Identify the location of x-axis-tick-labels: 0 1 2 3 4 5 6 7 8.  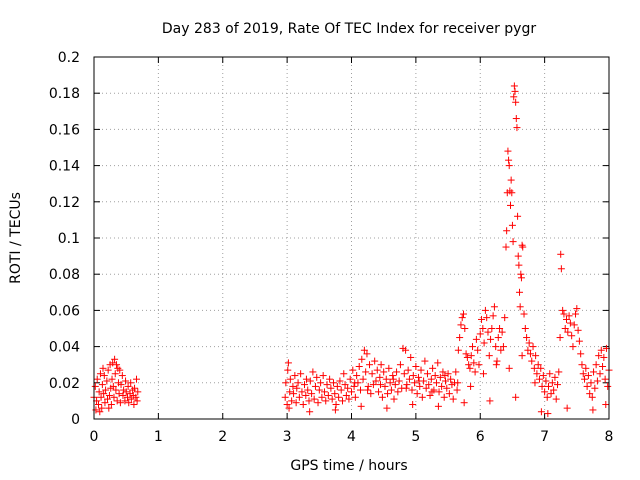
(352, 437).